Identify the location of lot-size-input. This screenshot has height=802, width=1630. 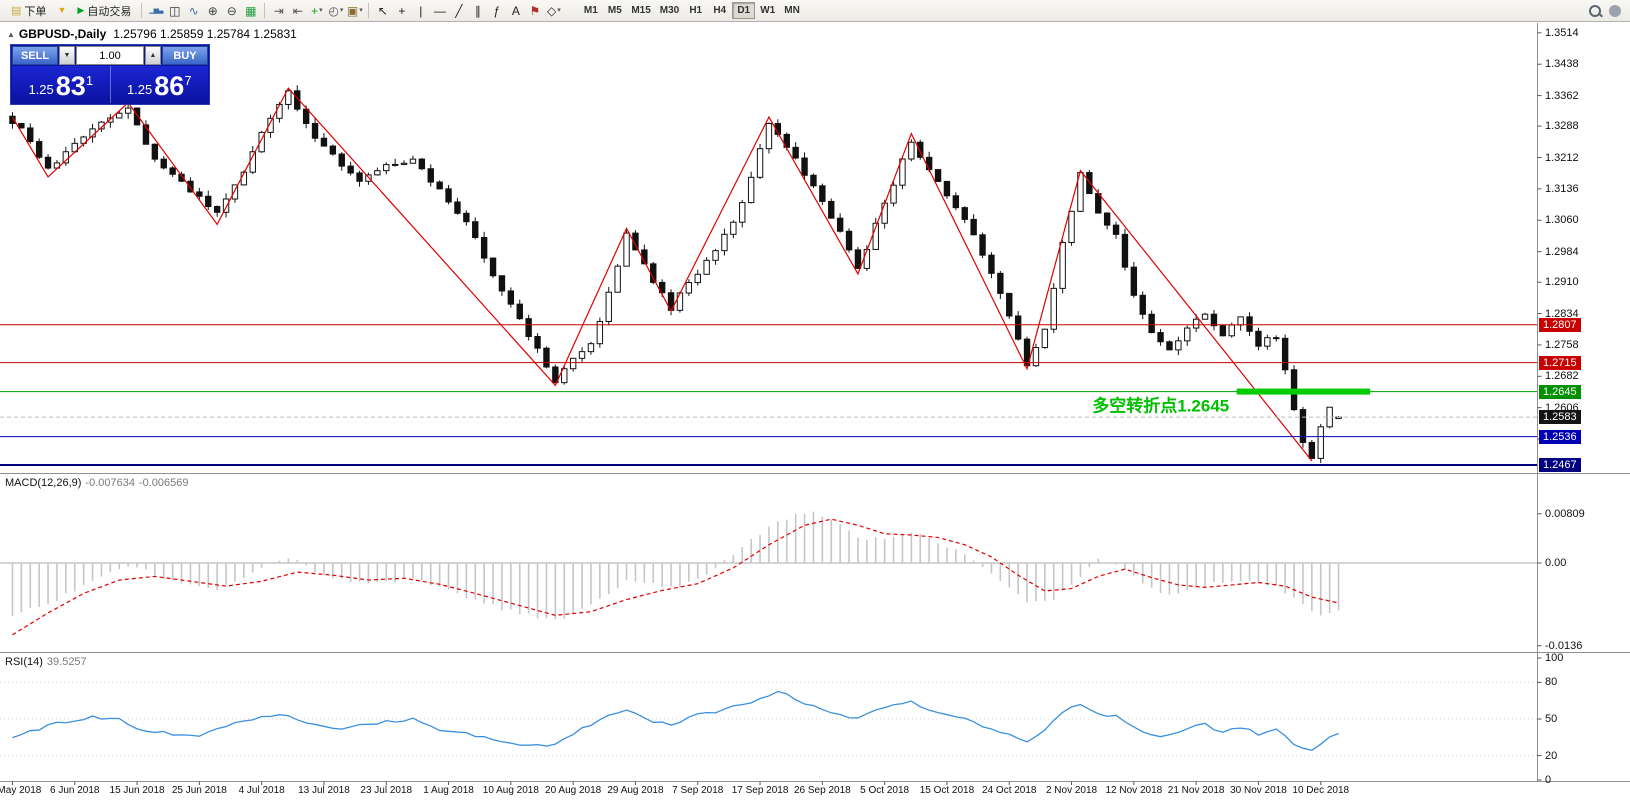
(110, 55).